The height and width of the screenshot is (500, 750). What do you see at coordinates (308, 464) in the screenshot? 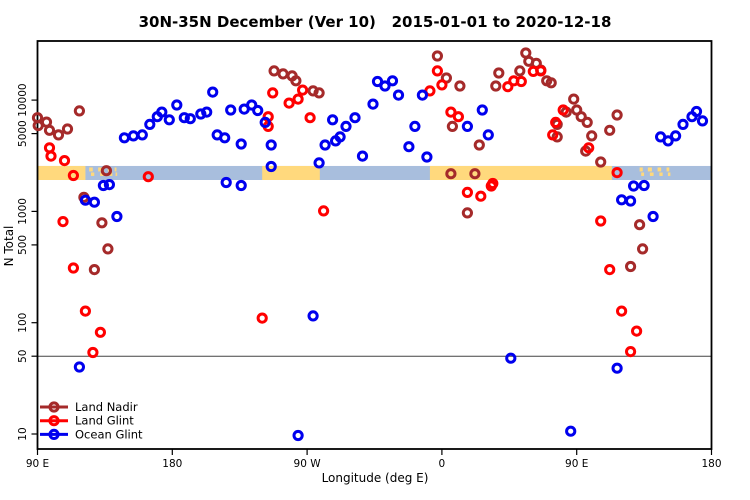
I see `x-tick-label: 90 W` at bounding box center [308, 464].